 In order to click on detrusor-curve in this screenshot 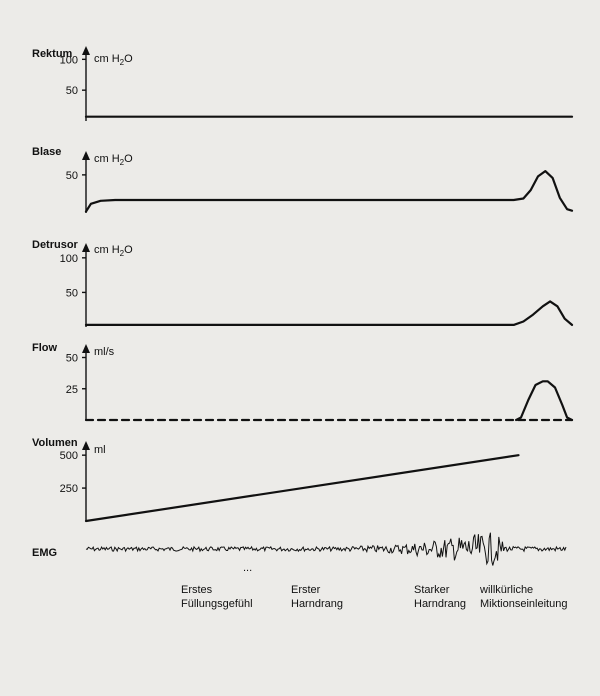, I will do `click(329, 313)`.